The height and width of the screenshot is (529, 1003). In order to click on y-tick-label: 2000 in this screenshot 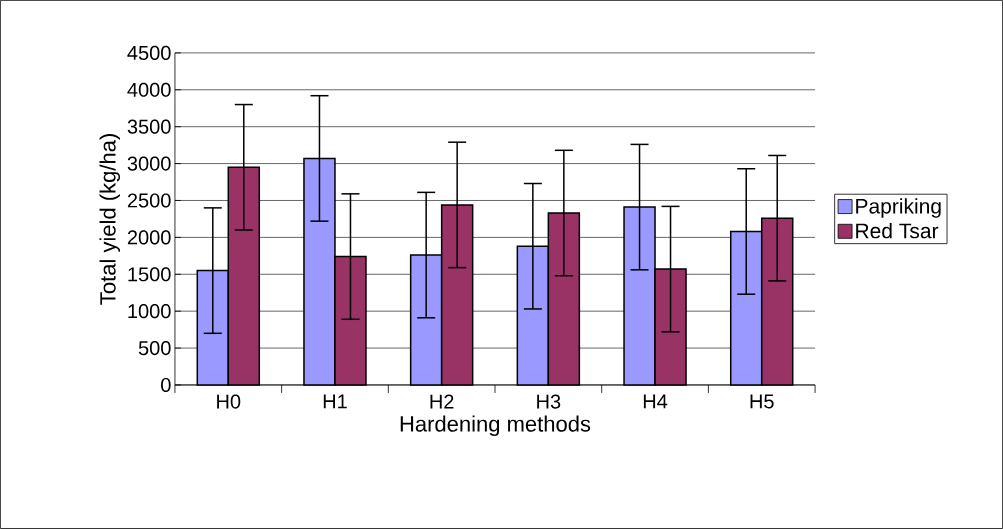, I will do `click(149, 237)`.